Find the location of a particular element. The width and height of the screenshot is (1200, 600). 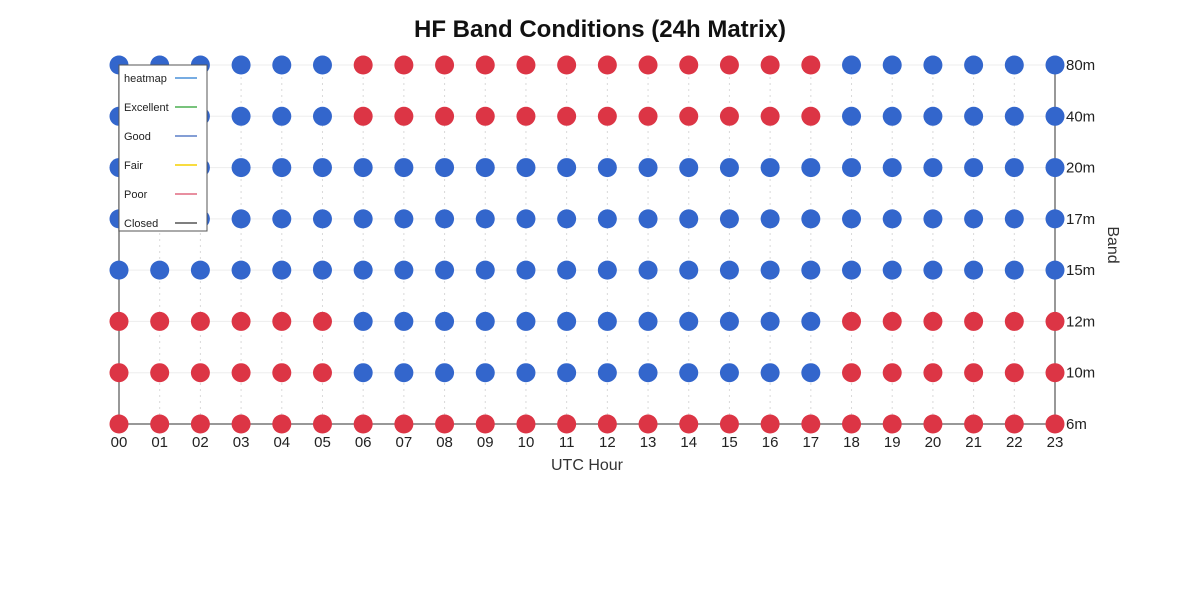

heatmap-cell: 80m 09 is located at coordinates (485, 65).